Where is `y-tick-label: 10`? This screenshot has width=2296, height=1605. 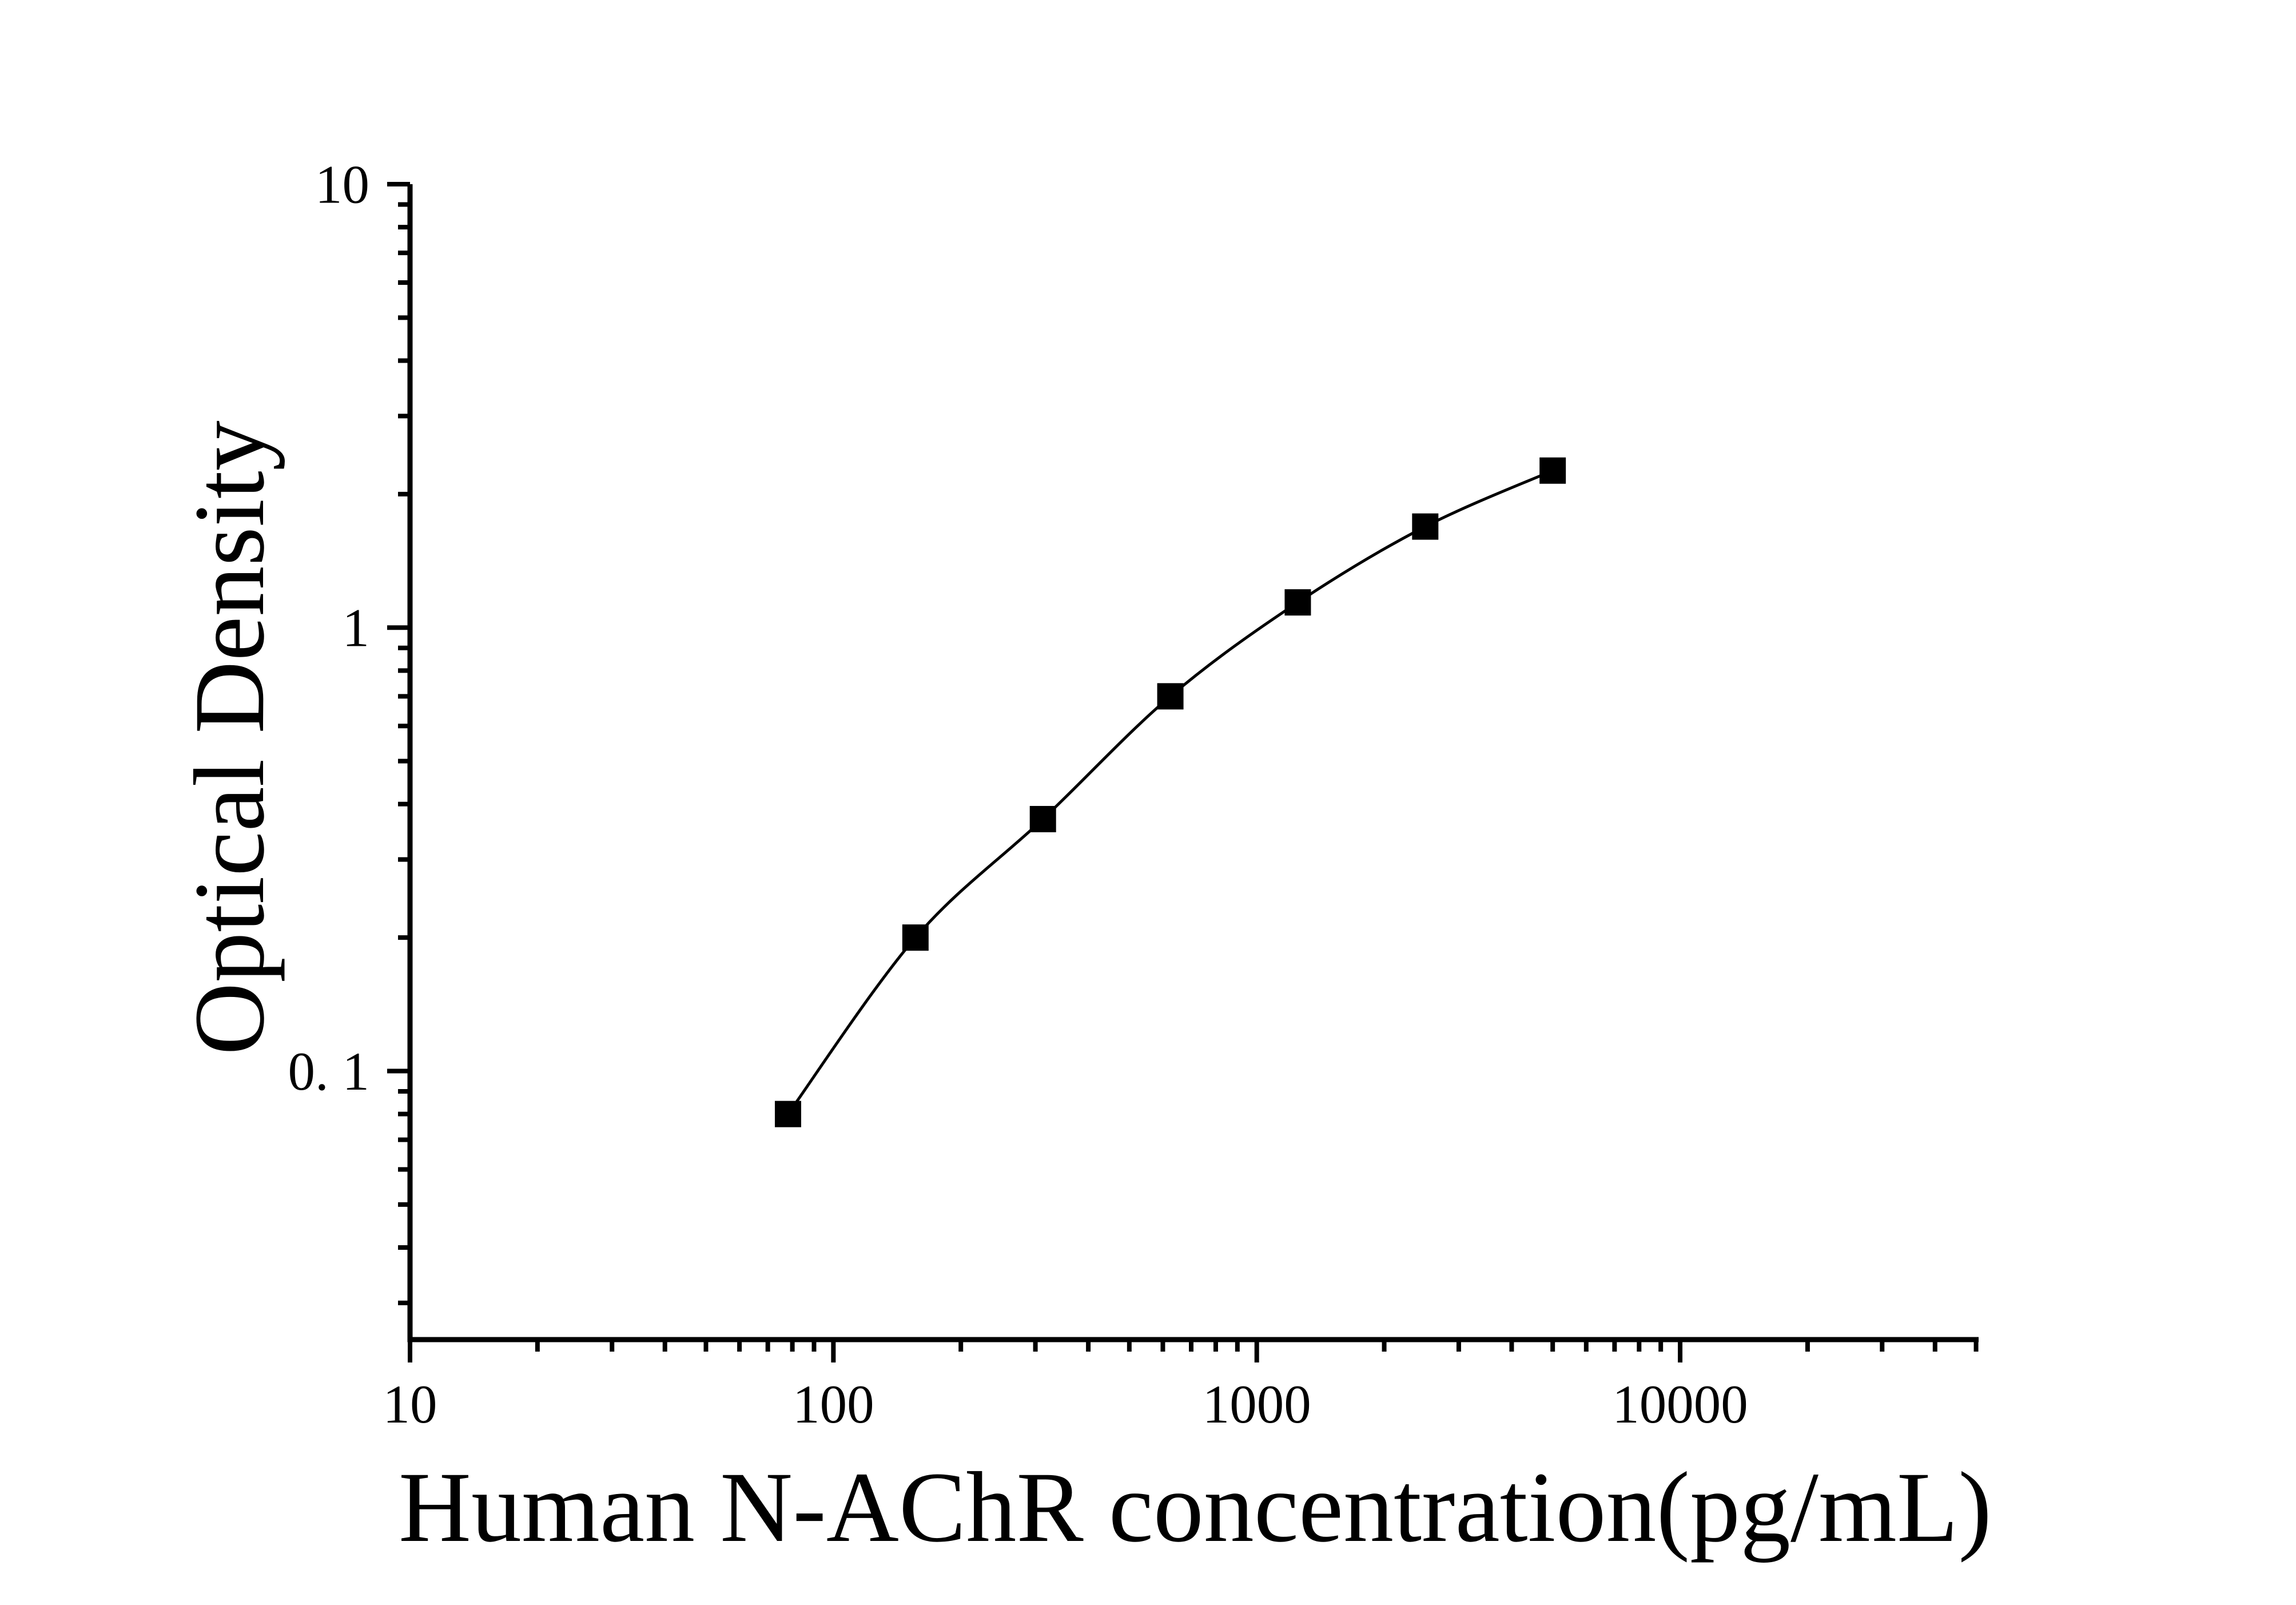 y-tick-label: 10 is located at coordinates (342, 184).